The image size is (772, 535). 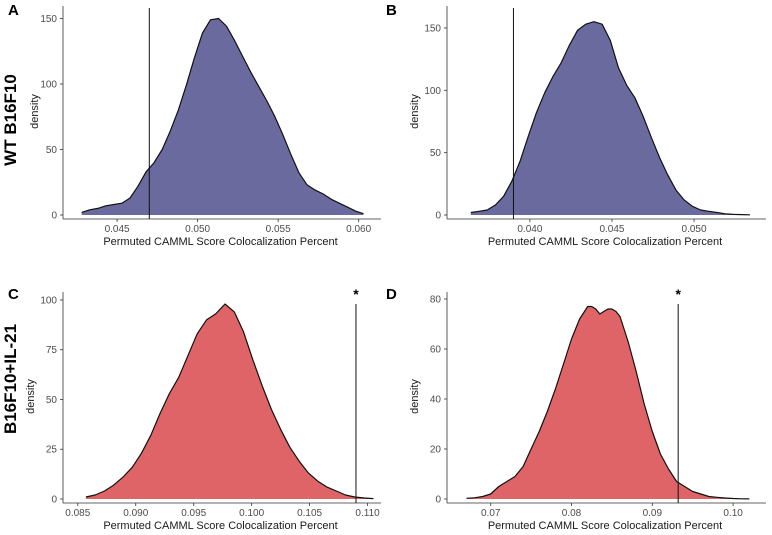 I want to click on x-tick-label: 0.09, so click(x=653, y=513).